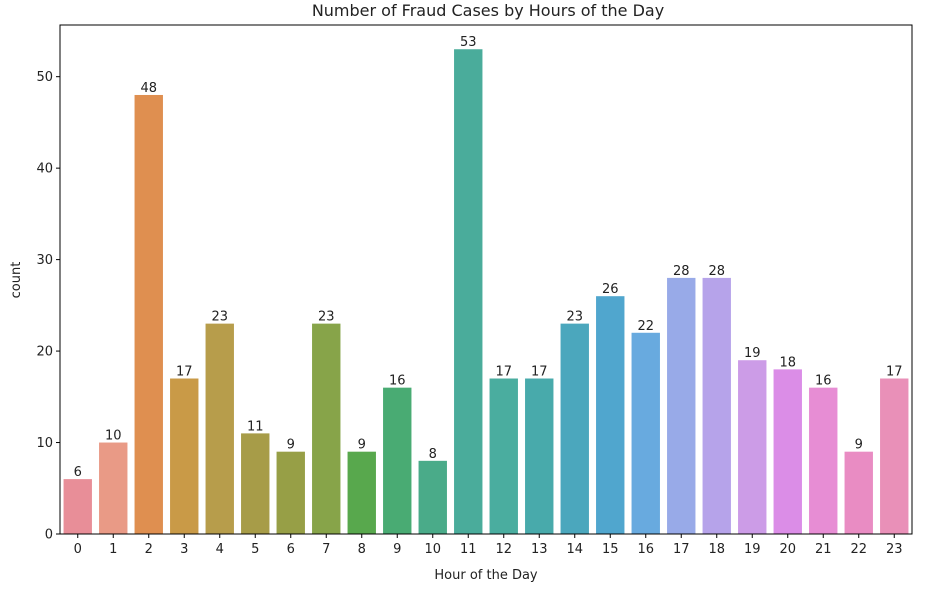 The width and height of the screenshot is (932, 590). What do you see at coordinates (610, 549) in the screenshot?
I see `x-tick-label: 15` at bounding box center [610, 549].